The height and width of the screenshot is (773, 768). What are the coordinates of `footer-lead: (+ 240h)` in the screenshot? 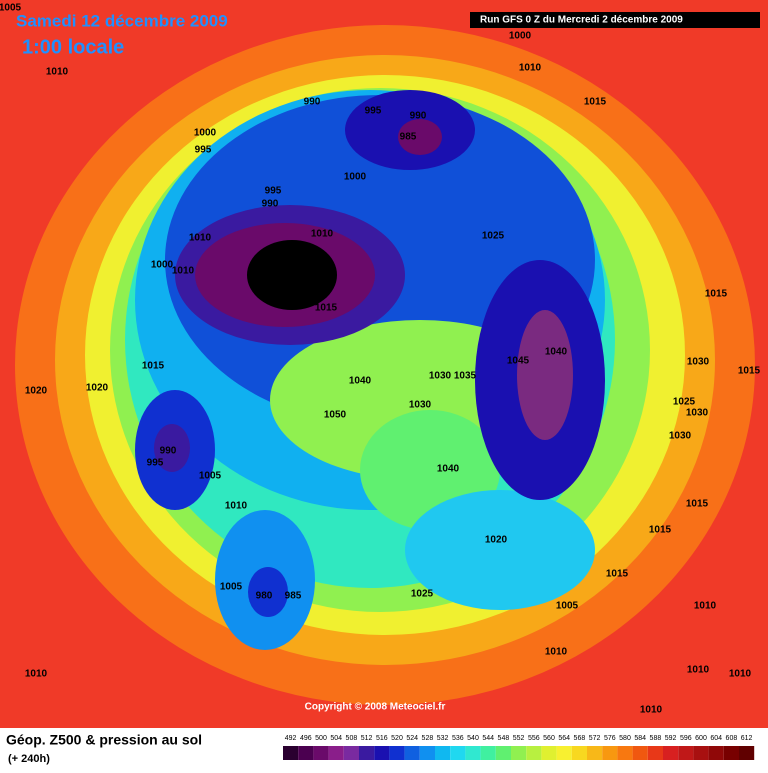 It's located at (29, 759).